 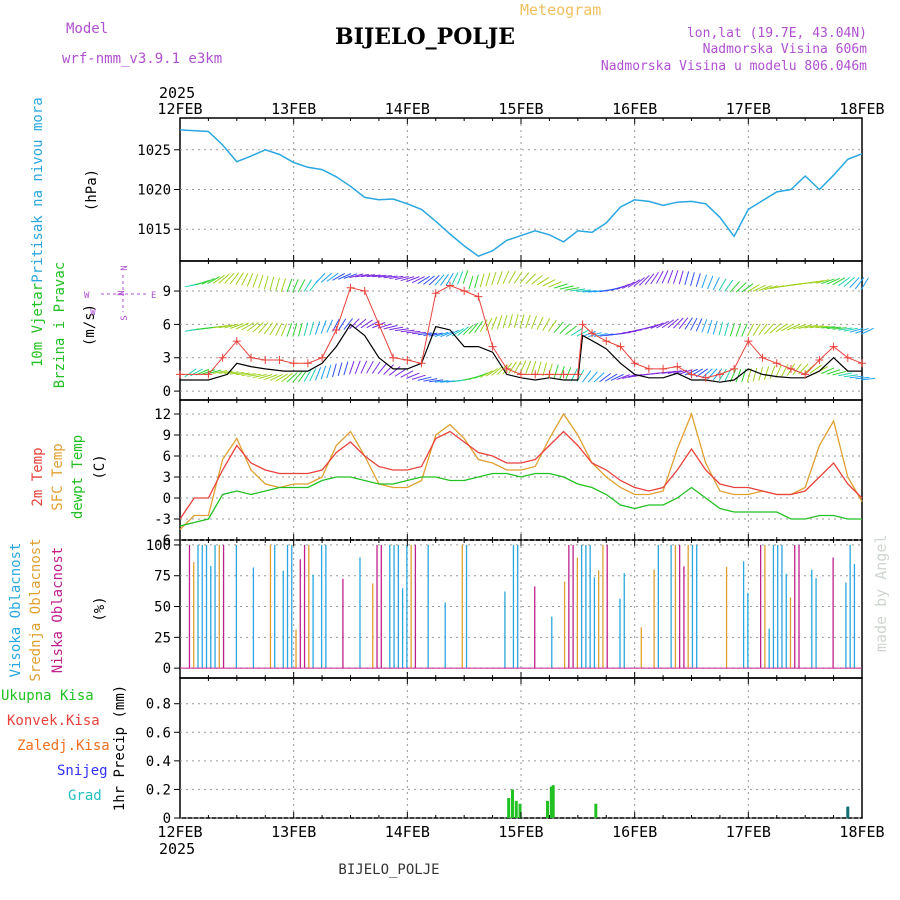 I want to click on date-label-bottom: 12FEB, so click(x=179, y=832).